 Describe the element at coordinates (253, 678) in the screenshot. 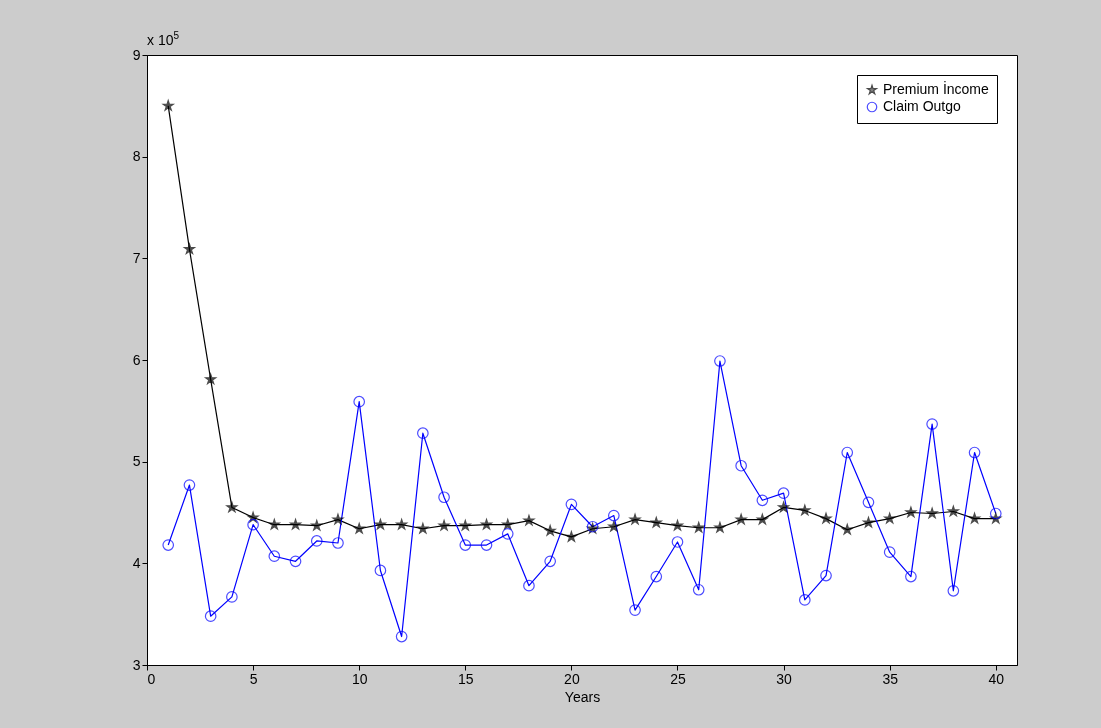

I see `x-tick-label: 5` at that location.